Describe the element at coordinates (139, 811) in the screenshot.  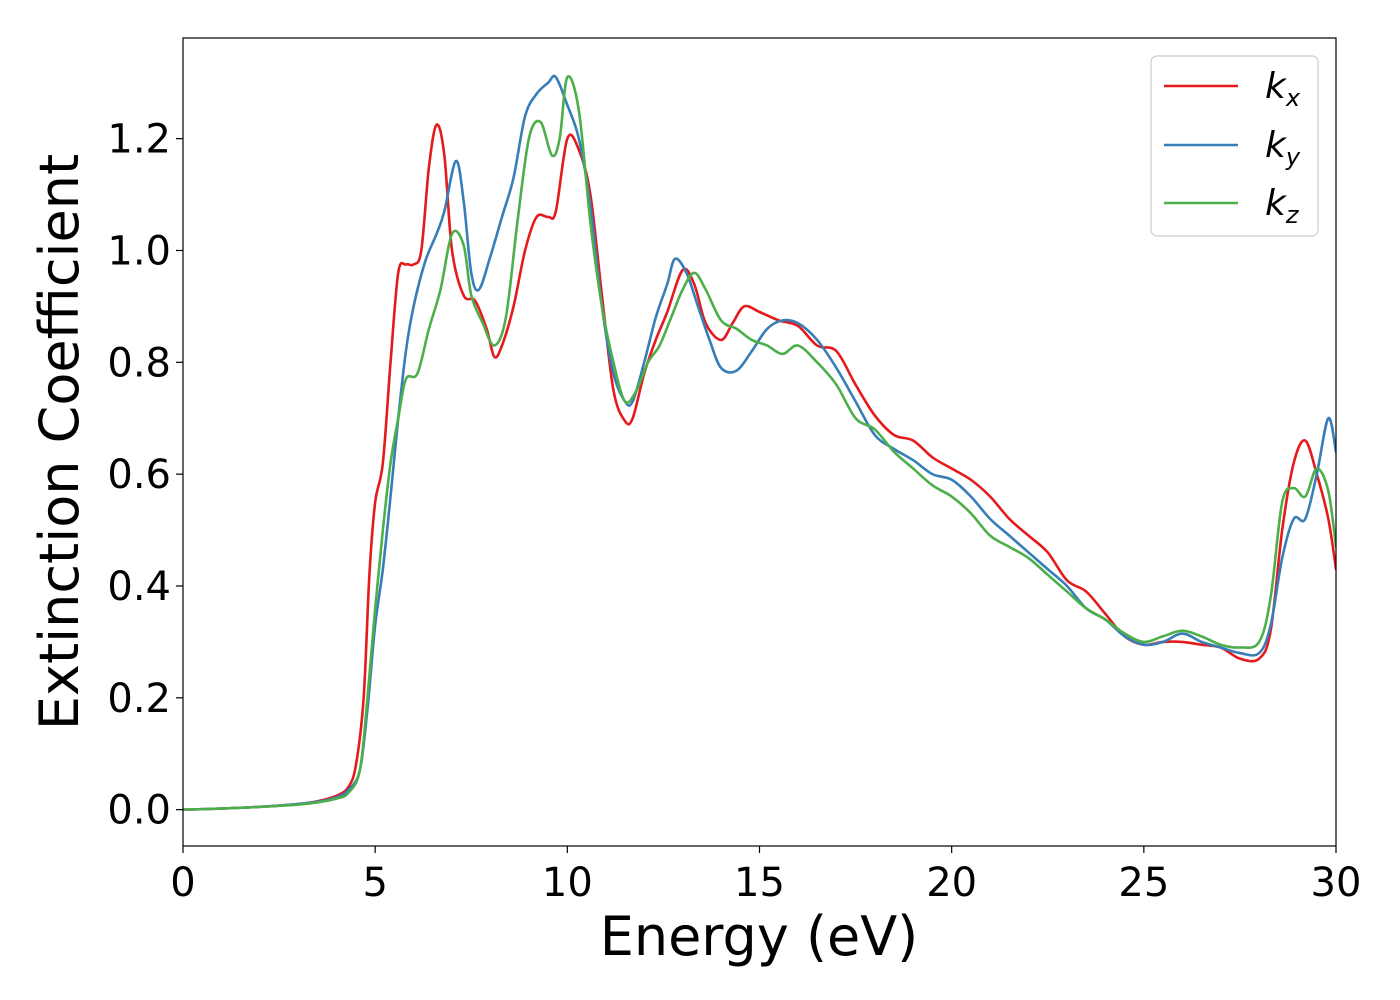
I see `y-tick-label: 0.0` at that location.